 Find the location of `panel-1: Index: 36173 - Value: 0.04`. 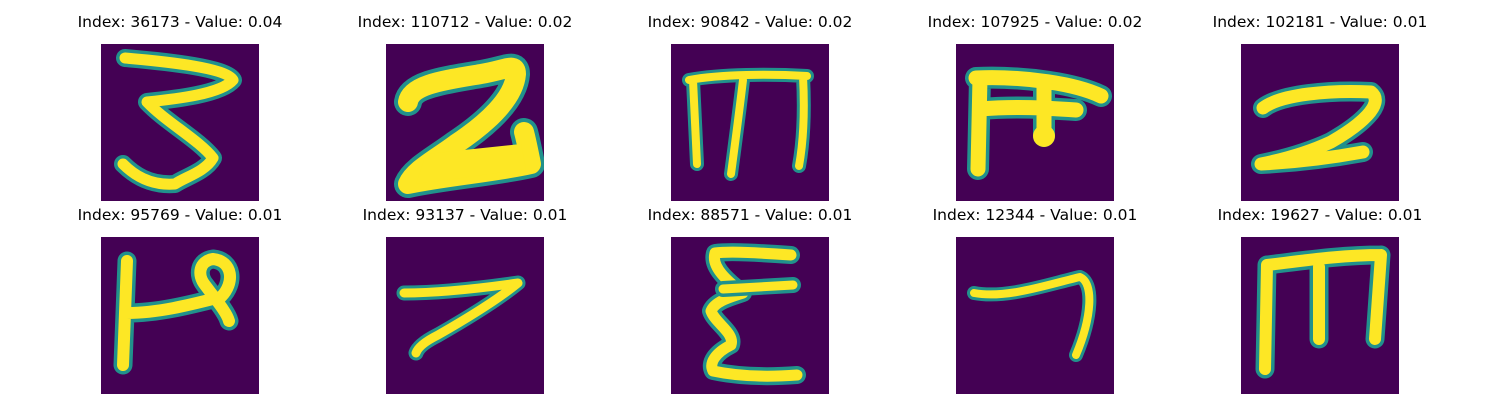

panel-1: Index: 36173 - Value: 0.04 is located at coordinates (180, 105).